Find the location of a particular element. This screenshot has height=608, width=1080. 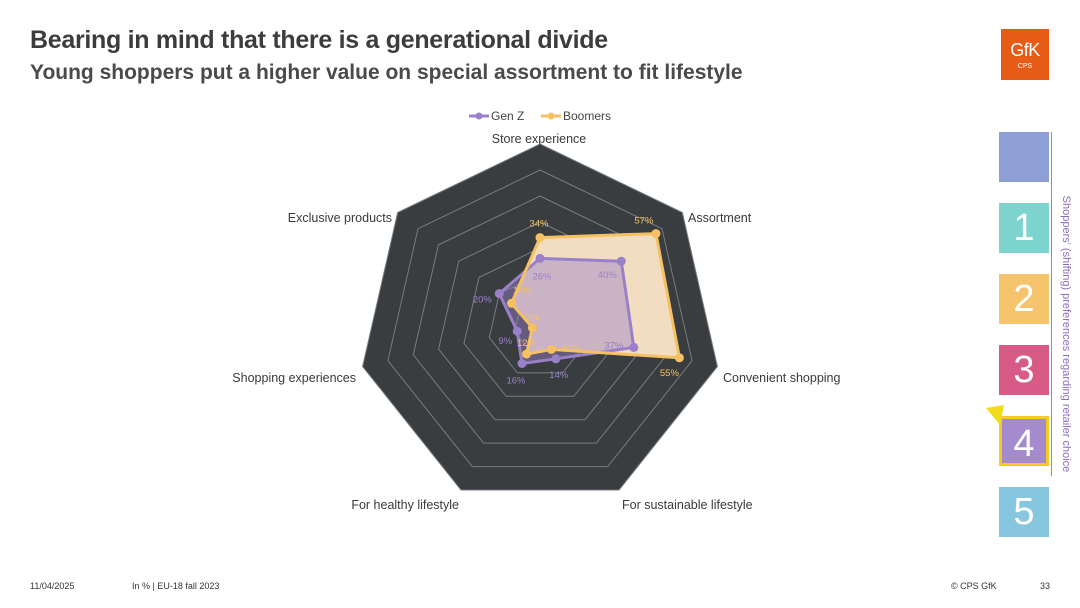

boomers-value-label: 14% is located at coordinates (523, 290).